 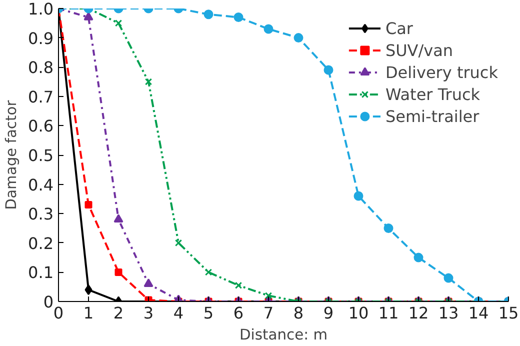 I want to click on y-tick-label: 0.2, so click(x=41, y=243).